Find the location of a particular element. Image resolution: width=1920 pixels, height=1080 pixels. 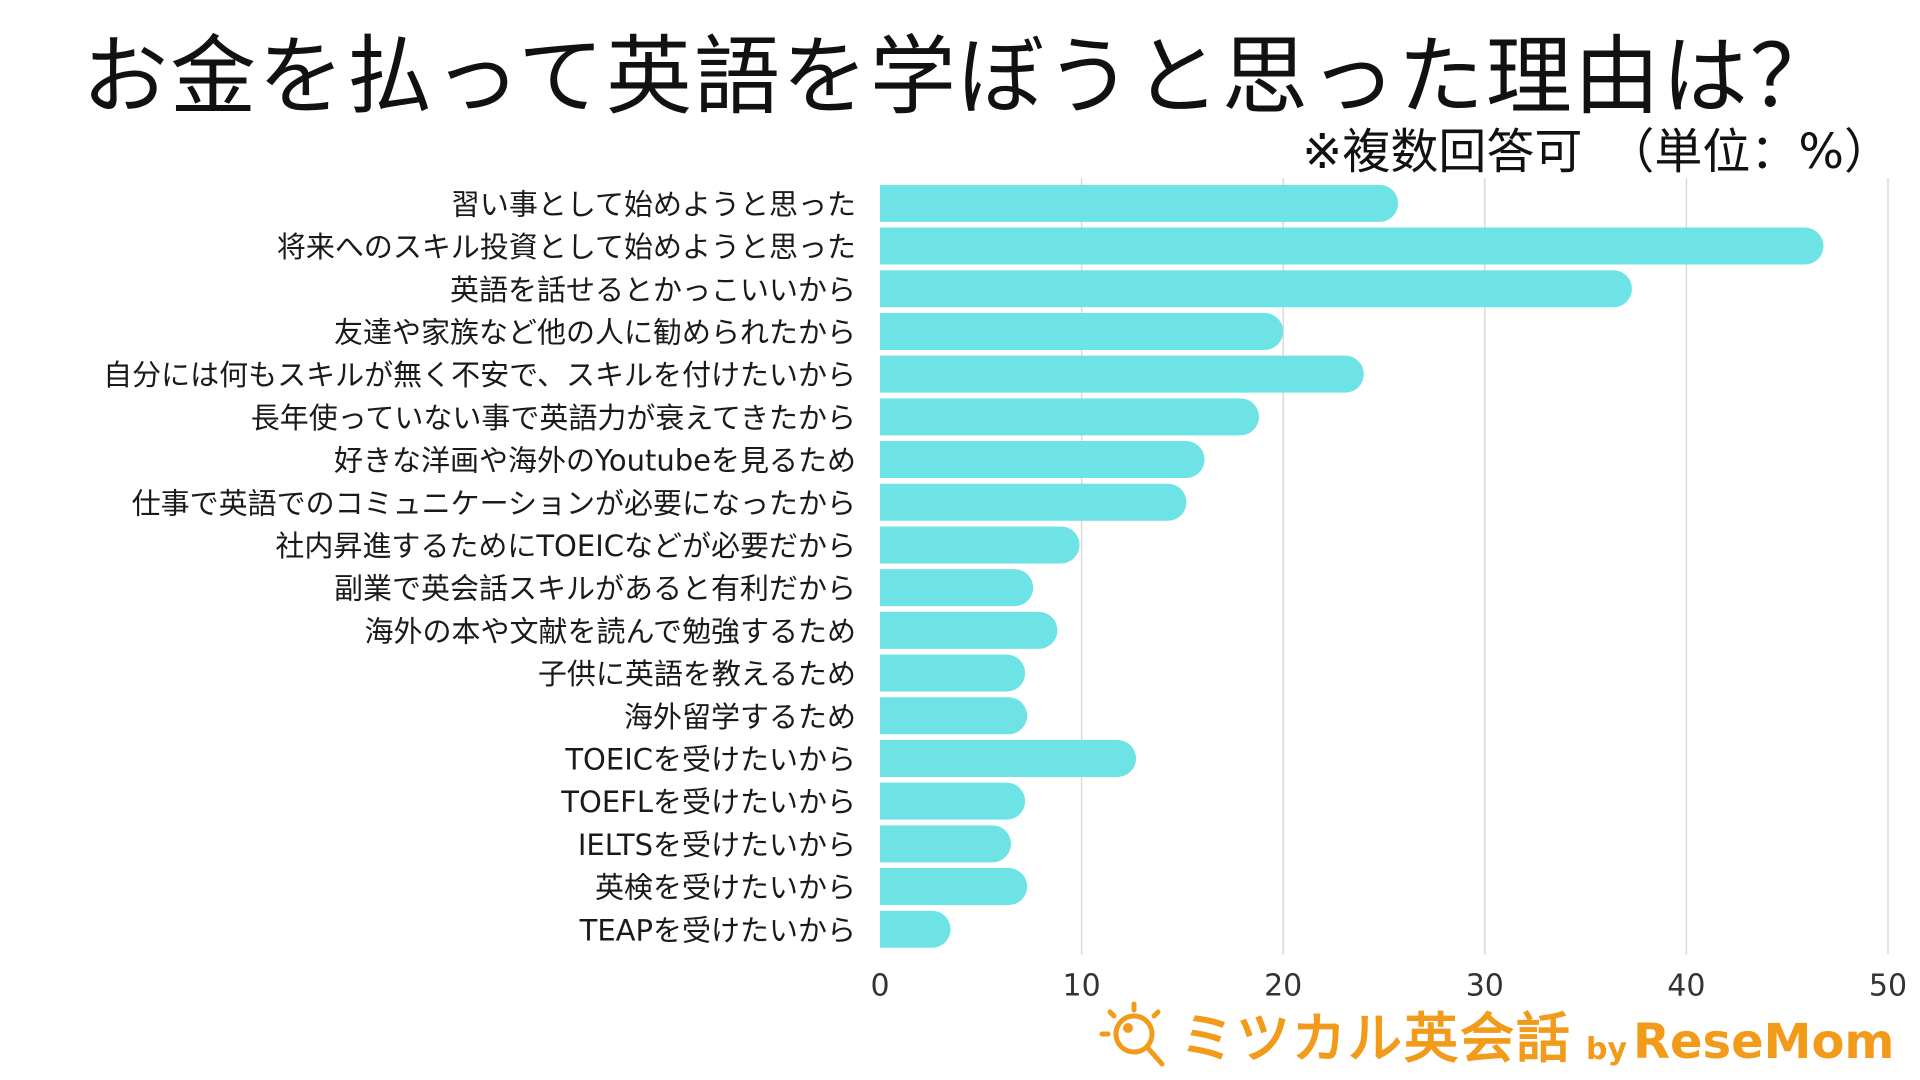

logo-by: by is located at coordinates (1607, 1049).